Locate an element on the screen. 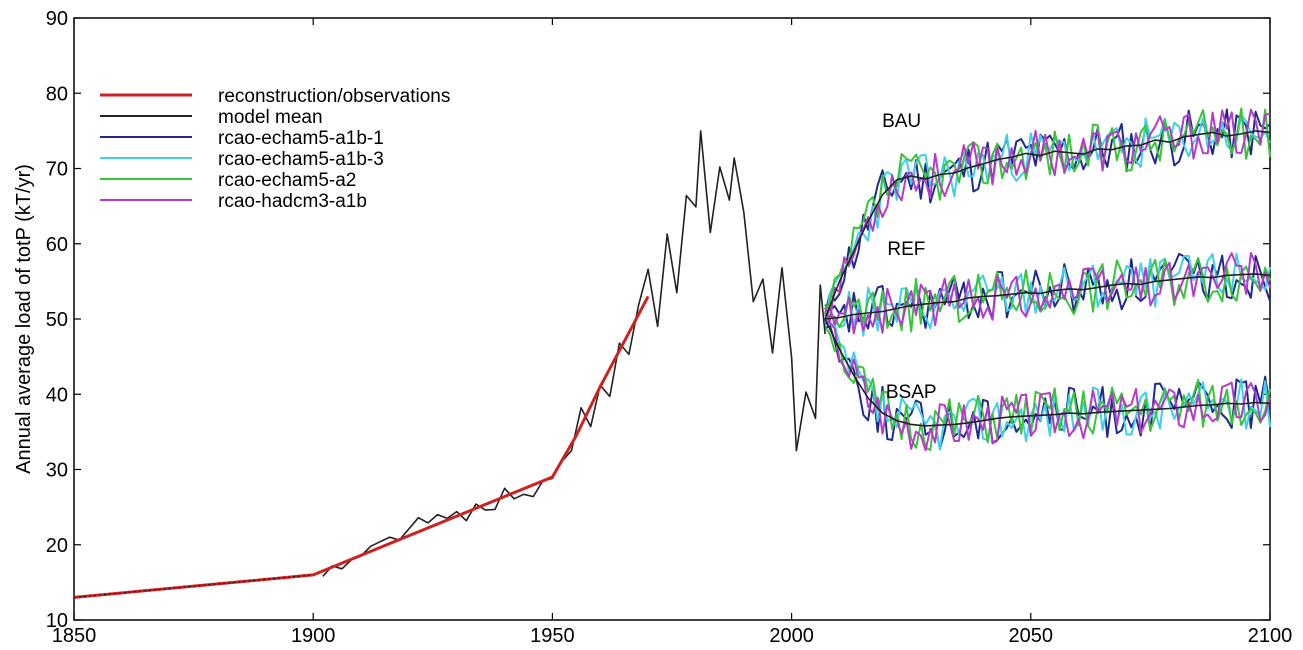 This screenshot has height=650, width=1303. series-line-rcao-hadcm3-a1b-bau is located at coordinates (1047, 217).